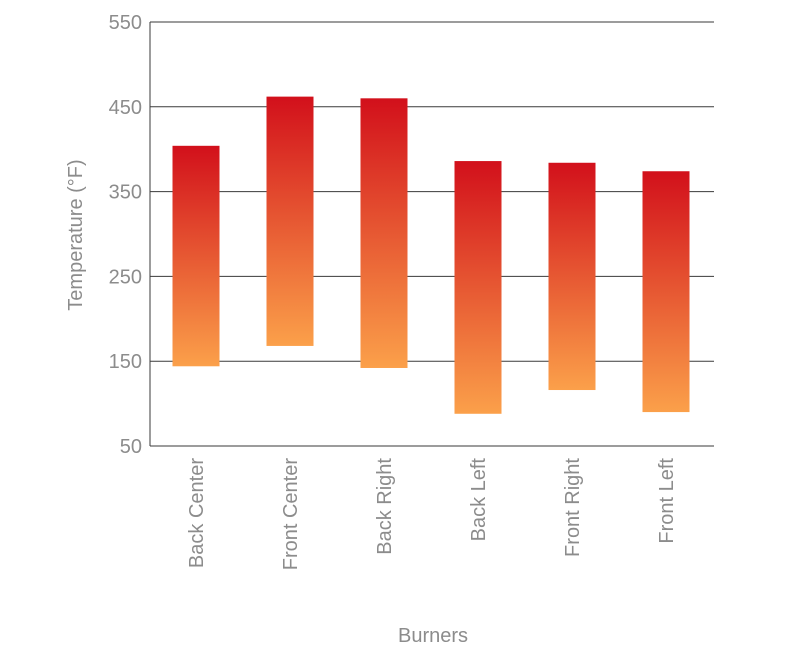 Image resolution: width=792 pixels, height=665 pixels. What do you see at coordinates (667, 501) in the screenshot?
I see `x-category-label: Front Left` at bounding box center [667, 501].